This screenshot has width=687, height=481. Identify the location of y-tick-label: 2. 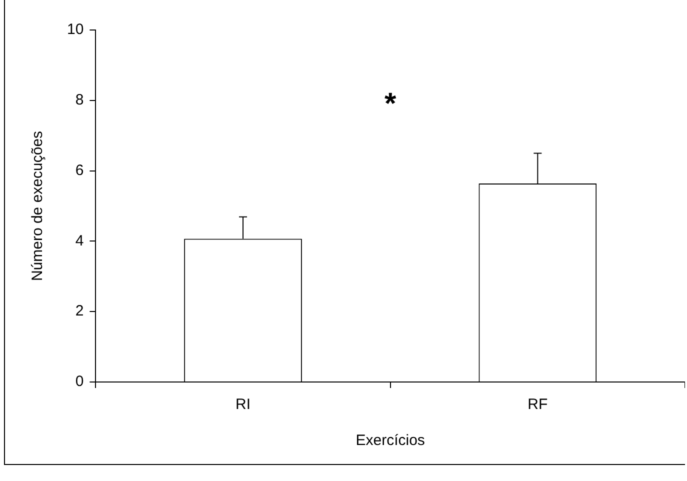
(79, 311).